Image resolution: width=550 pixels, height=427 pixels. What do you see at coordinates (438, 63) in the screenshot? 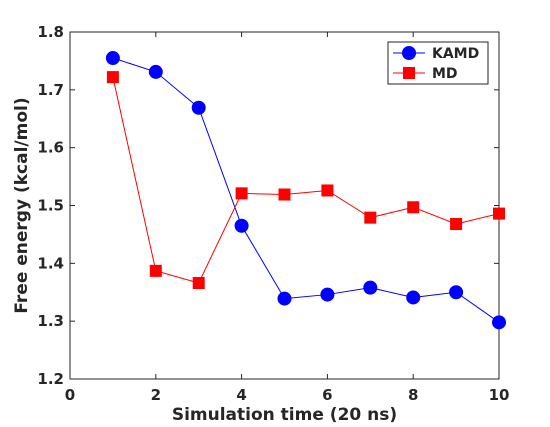
I see `legend: KAMD MD` at bounding box center [438, 63].